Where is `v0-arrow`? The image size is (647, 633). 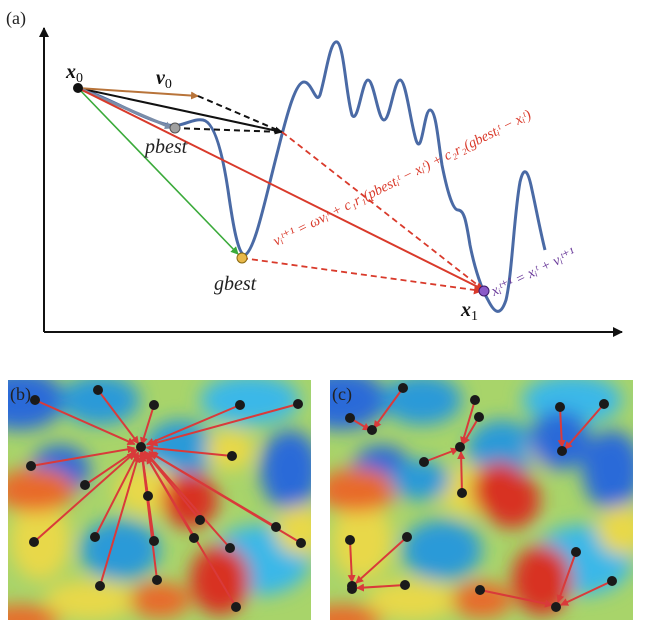 v0-arrow is located at coordinates (138, 93).